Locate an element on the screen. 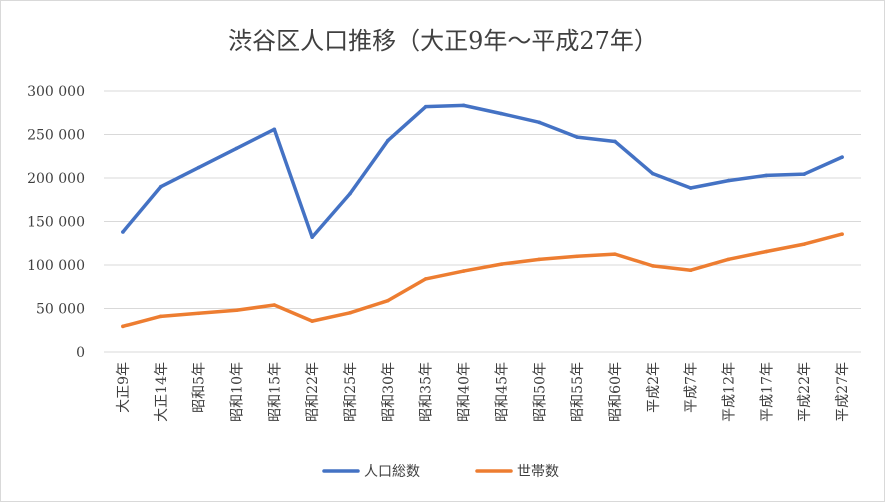 The image size is (885, 503). chart-title: 渋谷区人口推移（大正9年～平成27年） is located at coordinates (443, 41).